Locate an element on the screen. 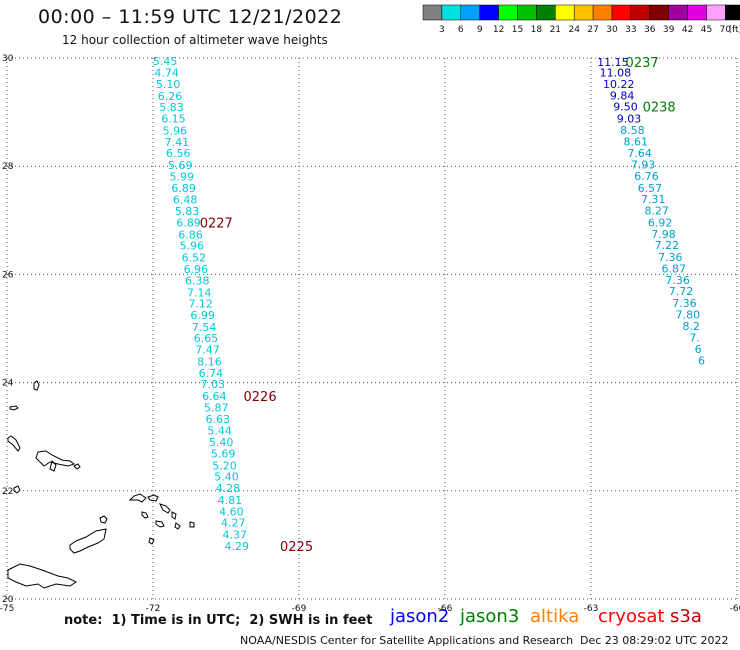  wave-height-value: 7.80 is located at coordinates (688, 314).